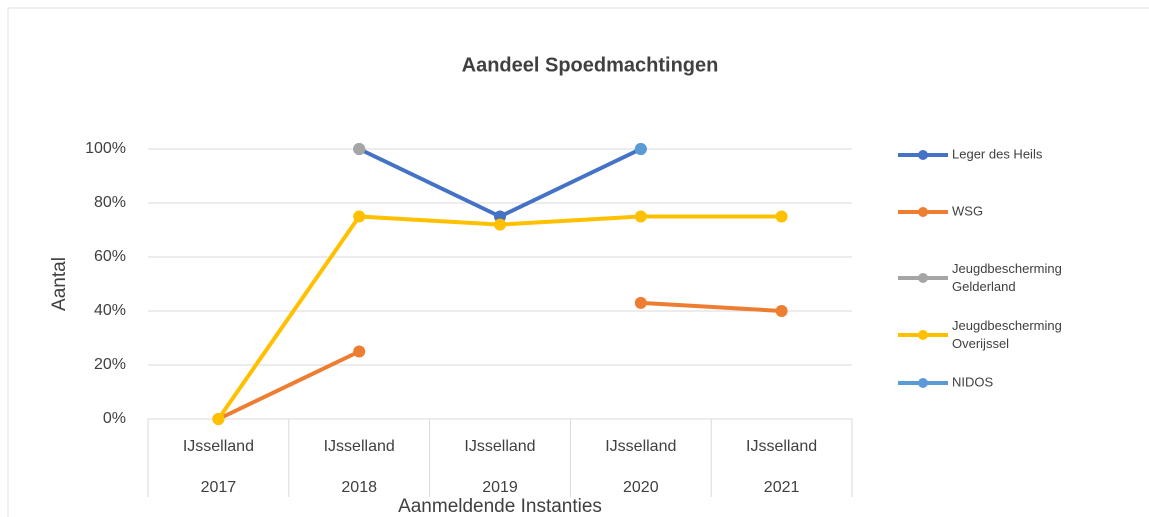 The height and width of the screenshot is (517, 1149). Describe the element at coordinates (1007, 334) in the screenshot. I see `legend-label: Jeugdbescherming Overijssel` at that location.